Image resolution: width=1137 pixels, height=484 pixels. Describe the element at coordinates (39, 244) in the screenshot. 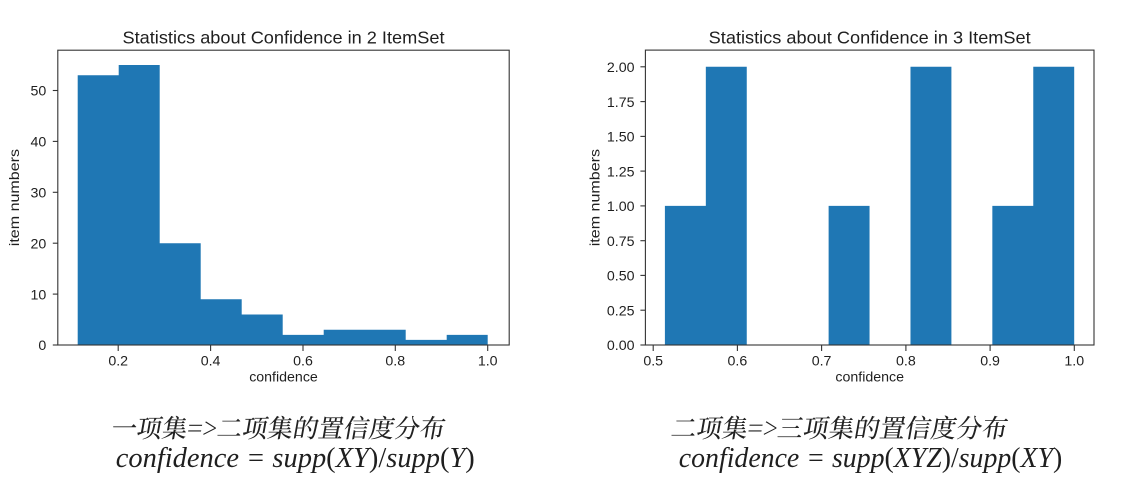

I see `svg-text: 20` at that location.